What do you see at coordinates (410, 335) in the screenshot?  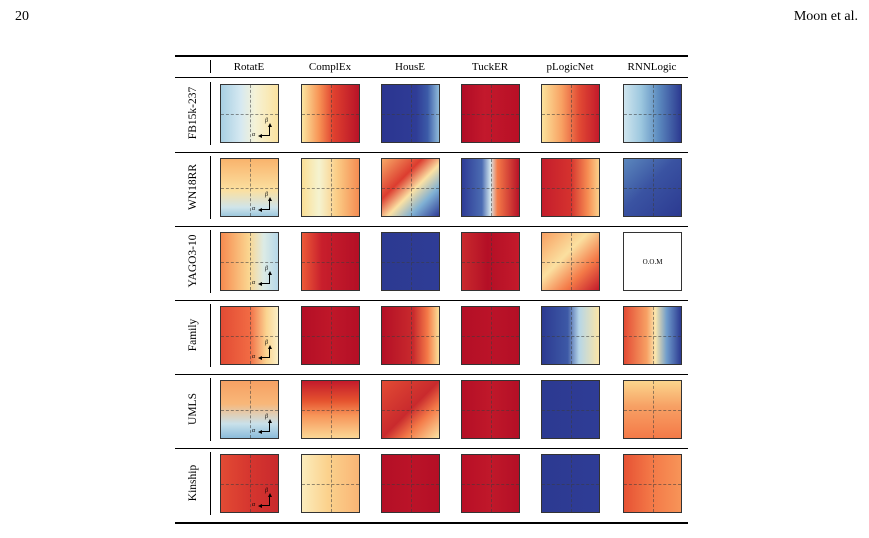 I see `heatmap-panel-family-house` at bounding box center [410, 335].